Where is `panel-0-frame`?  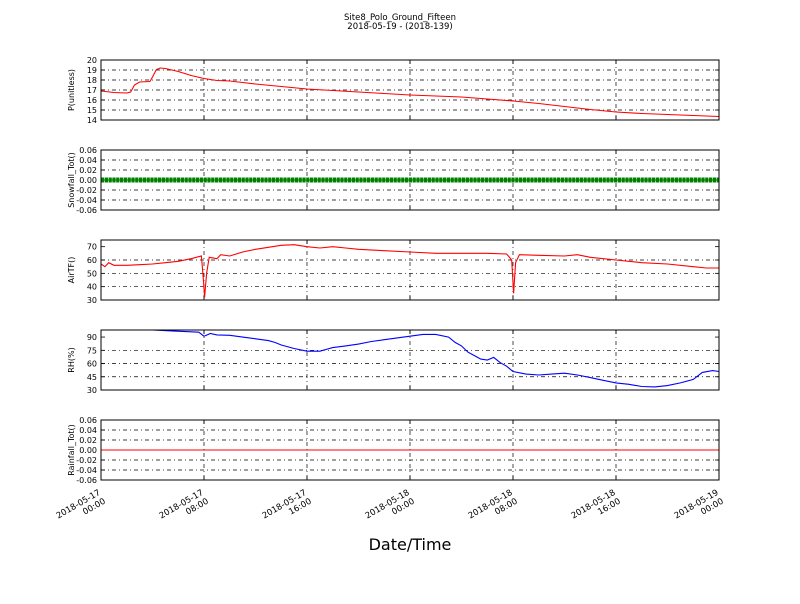 panel-0-frame is located at coordinates (410, 90).